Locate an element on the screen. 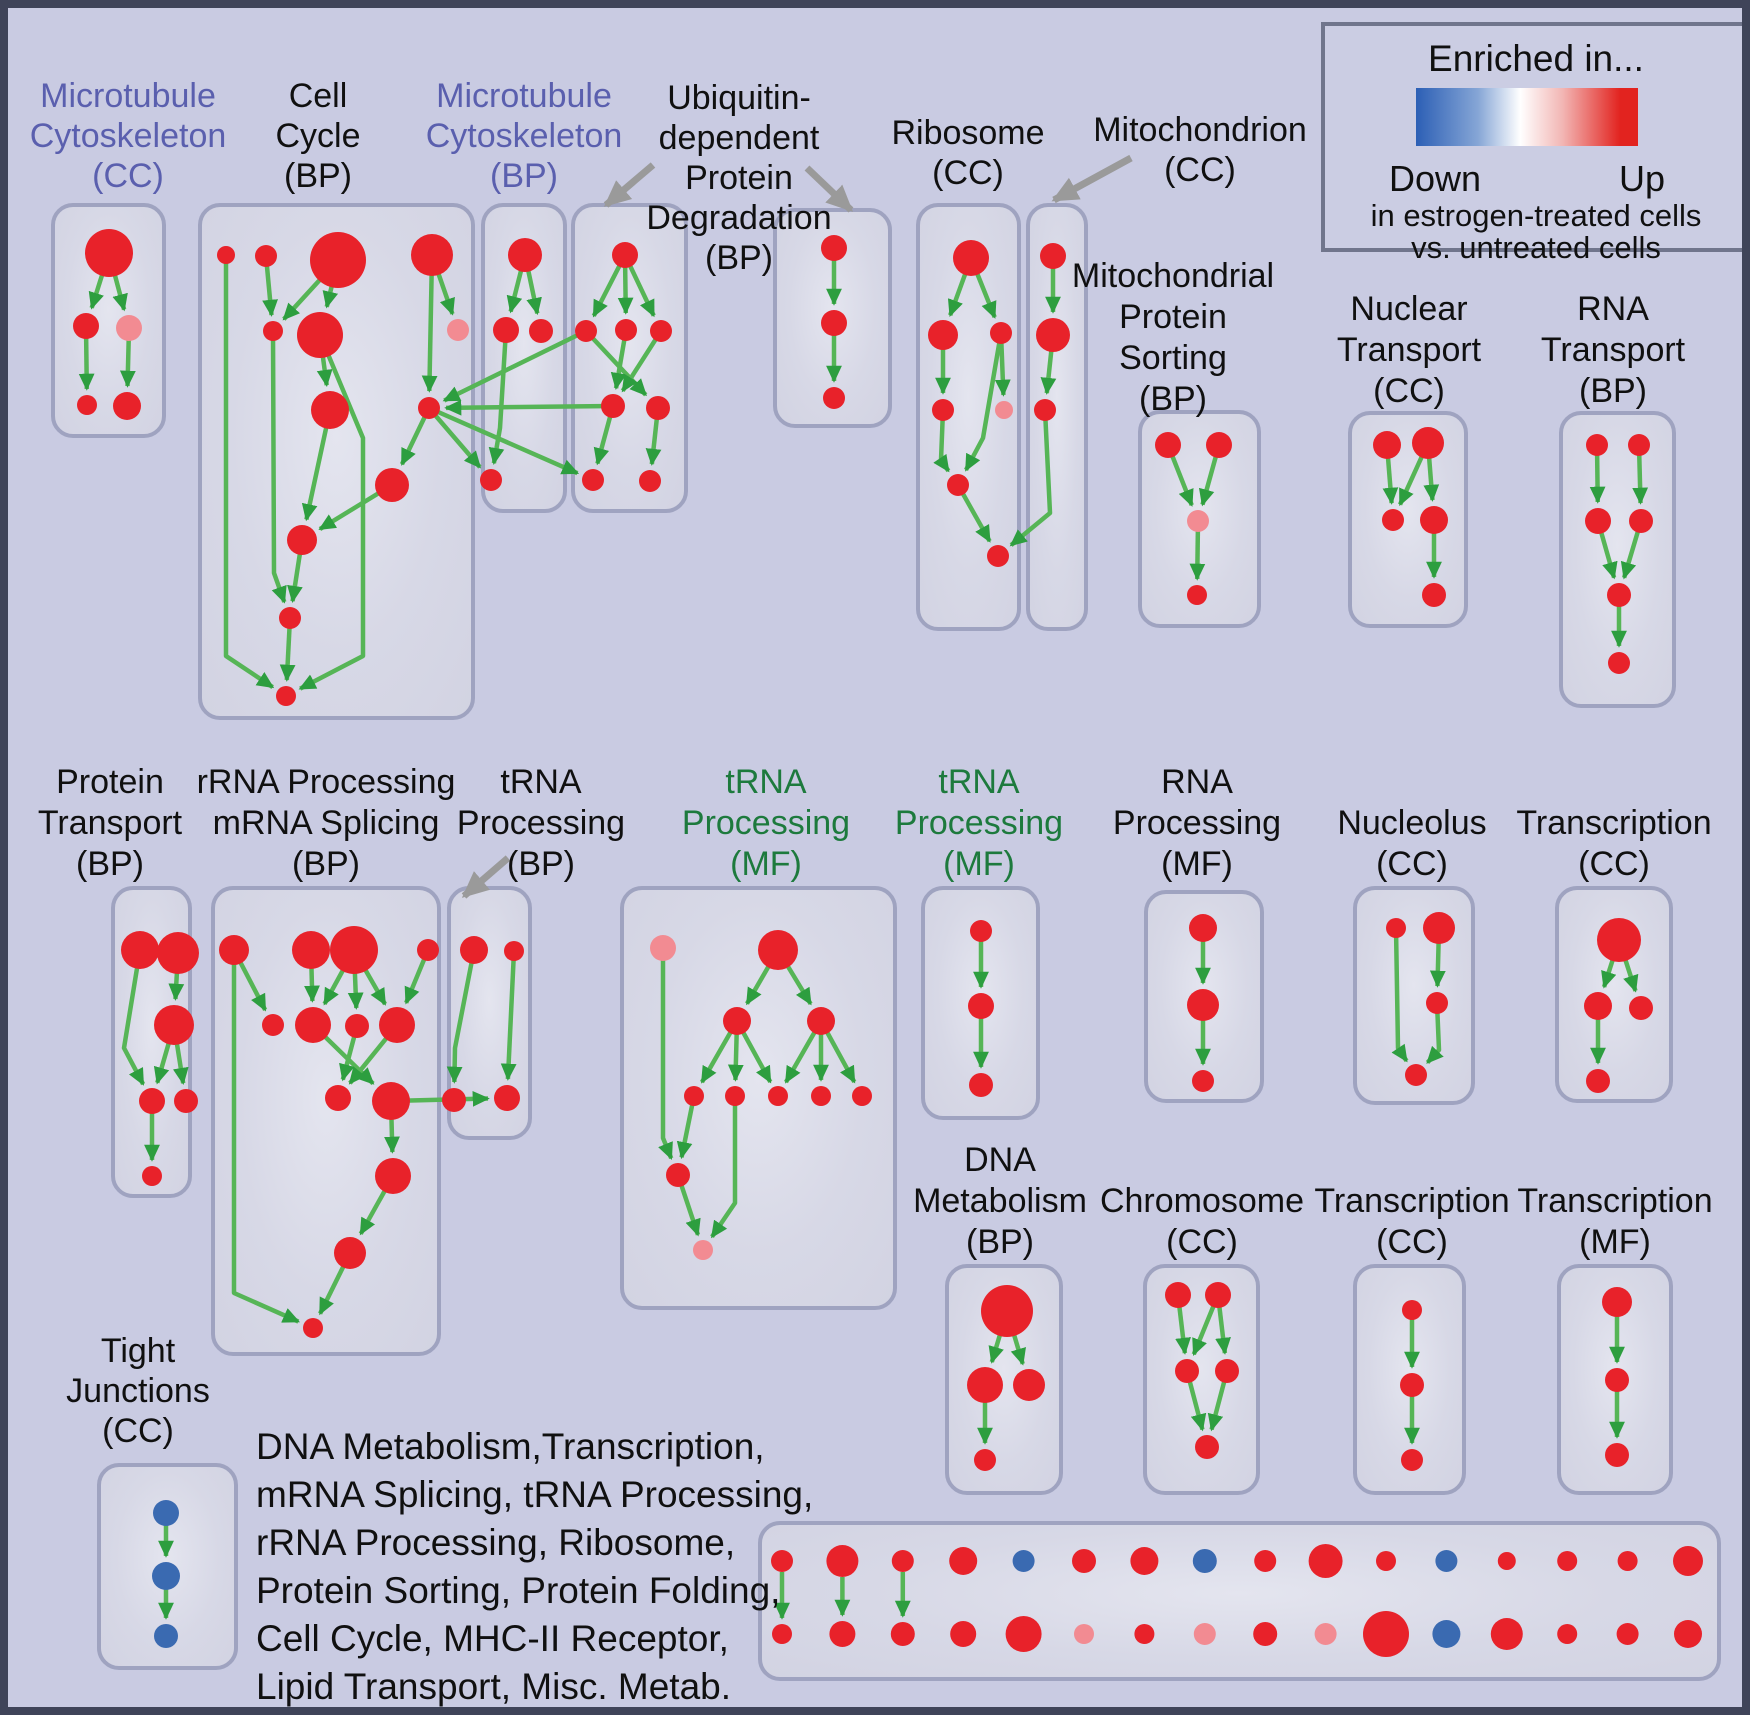  cluster-label-tcc2: Transcription (CC) is located at coordinates (1613, 844).